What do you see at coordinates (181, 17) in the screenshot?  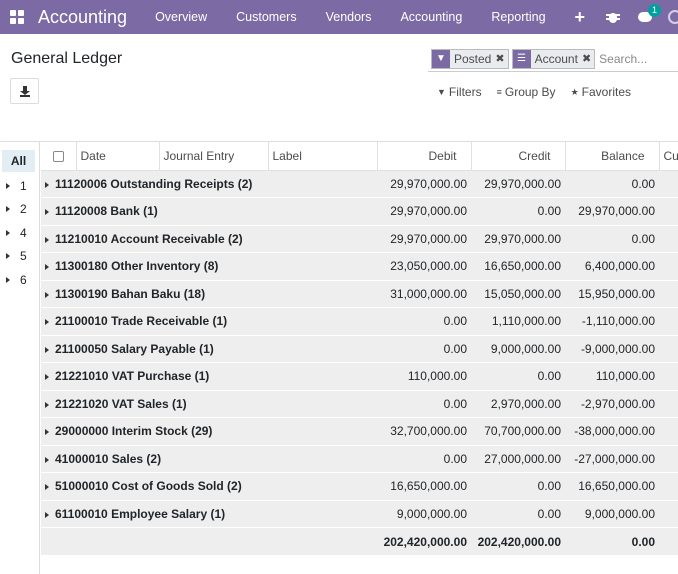 I see `menu-overview: Overview` at bounding box center [181, 17].